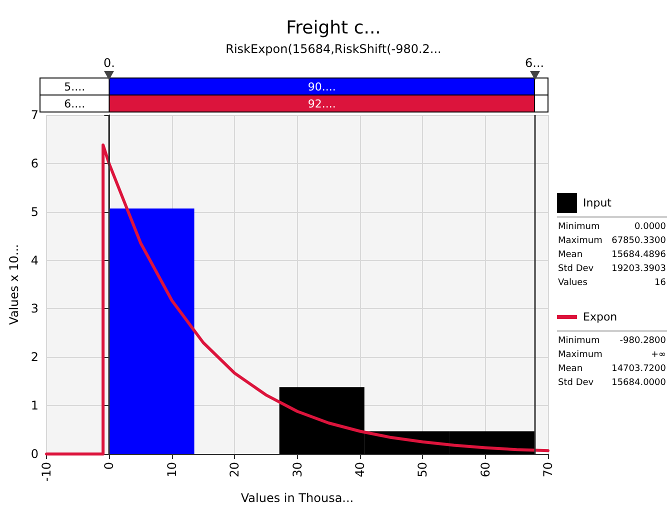 The image size is (667, 509). I want to click on x-tick-label: 0, so click(109, 466).